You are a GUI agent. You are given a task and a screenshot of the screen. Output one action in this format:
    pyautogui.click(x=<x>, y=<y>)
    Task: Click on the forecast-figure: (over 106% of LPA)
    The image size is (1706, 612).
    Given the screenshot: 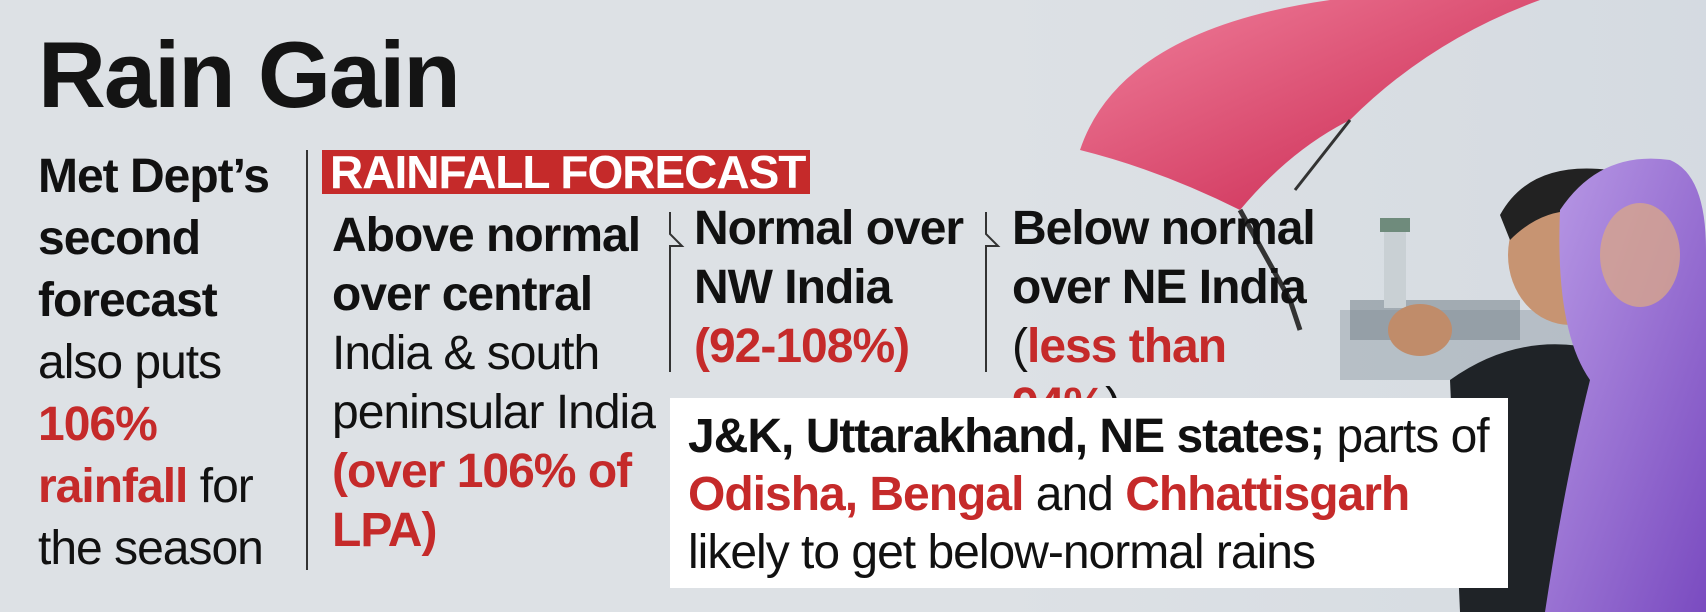 What is the action you would take?
    pyautogui.click(x=482, y=501)
    